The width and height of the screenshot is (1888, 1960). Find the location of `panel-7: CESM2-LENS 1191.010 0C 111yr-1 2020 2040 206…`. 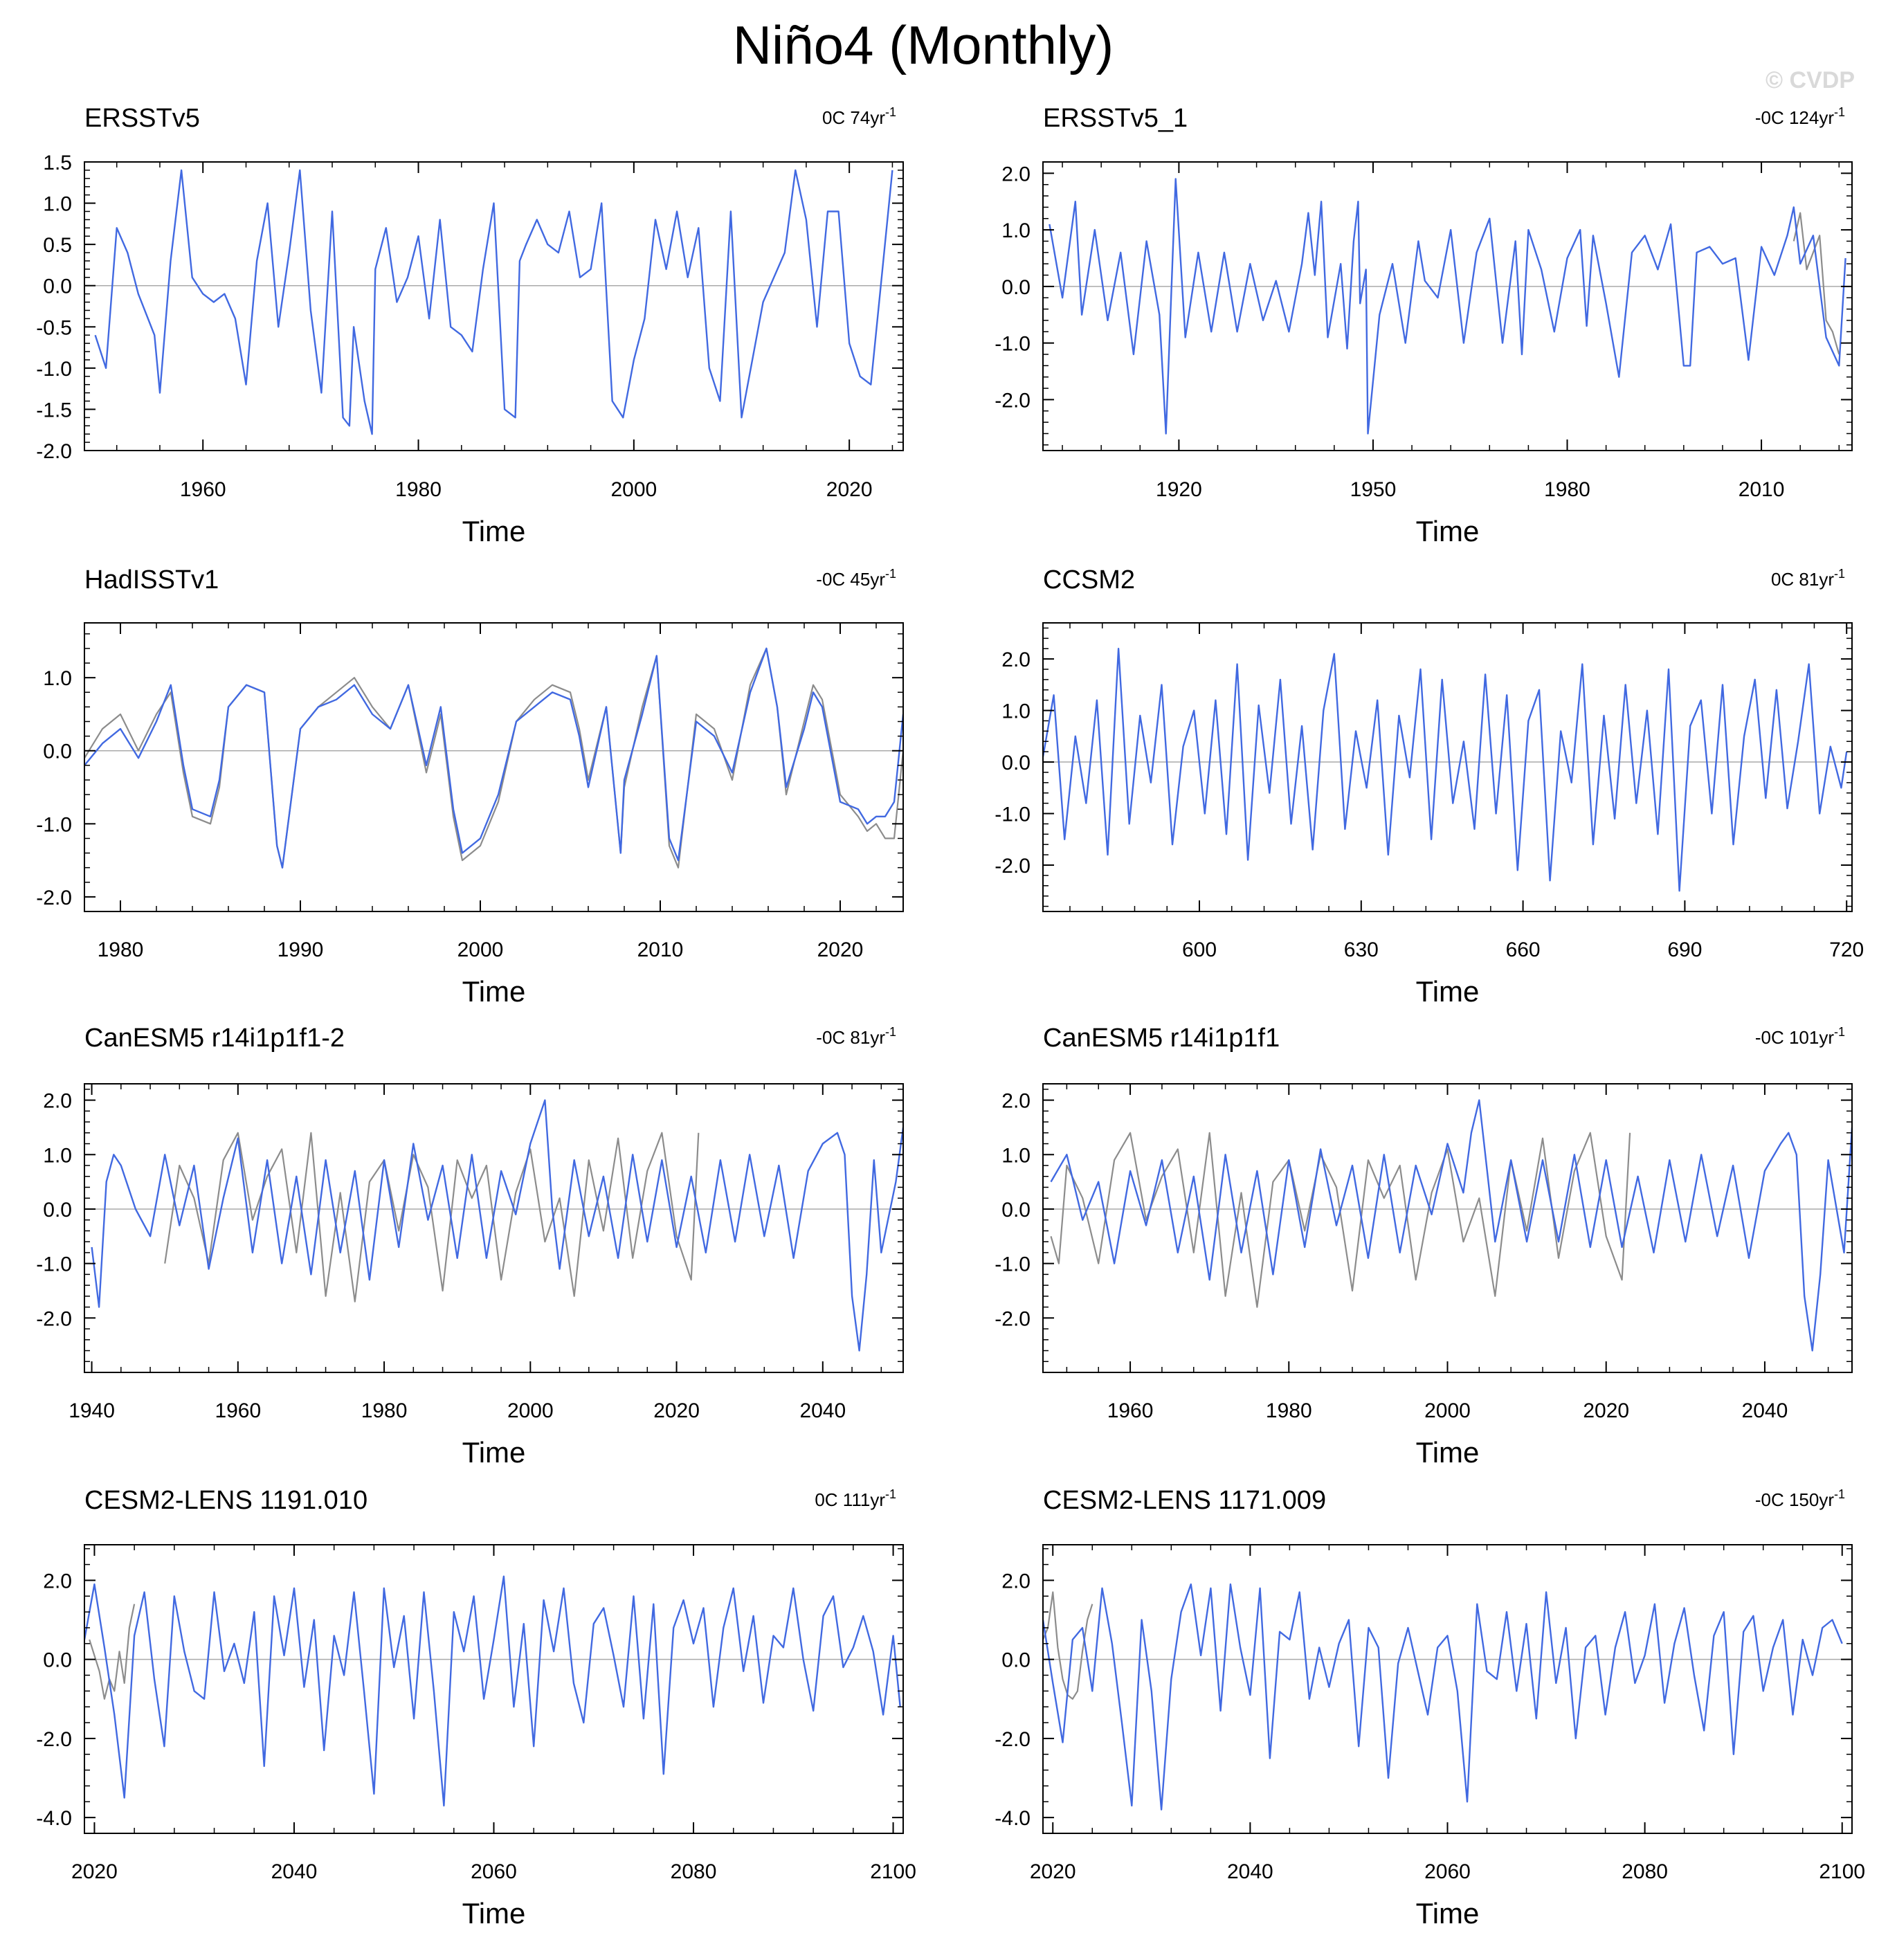

panel-7: CESM2-LENS 1191.010 0C 111yr-1 2020 2040 206… is located at coordinates (476, 1708).